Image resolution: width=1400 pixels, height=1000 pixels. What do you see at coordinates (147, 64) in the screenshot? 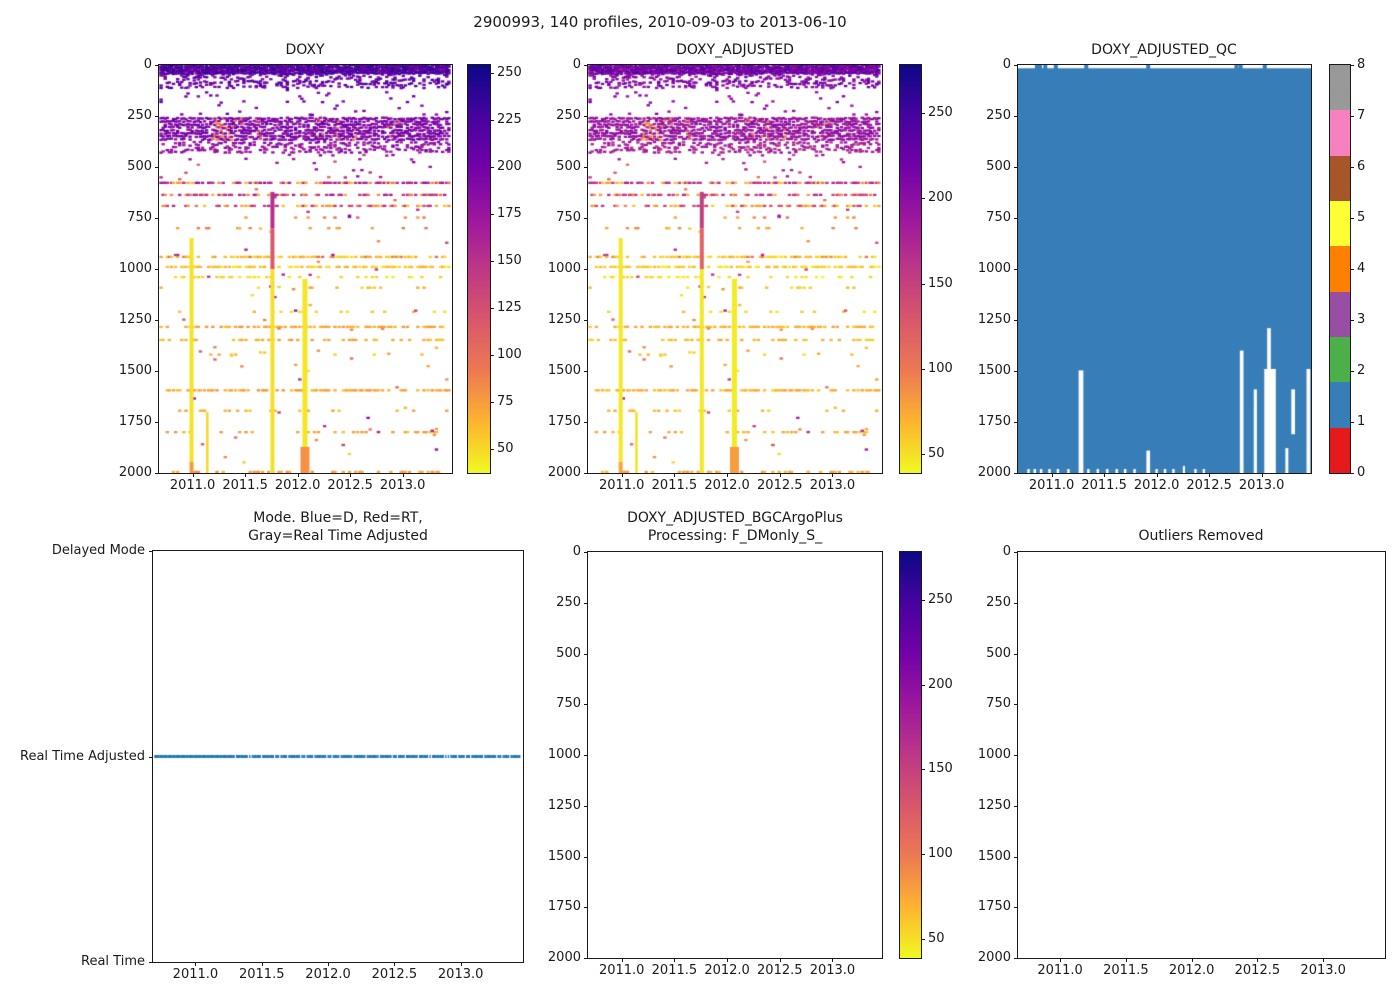
I see `y-tick-label-doxy: 0` at bounding box center [147, 64].